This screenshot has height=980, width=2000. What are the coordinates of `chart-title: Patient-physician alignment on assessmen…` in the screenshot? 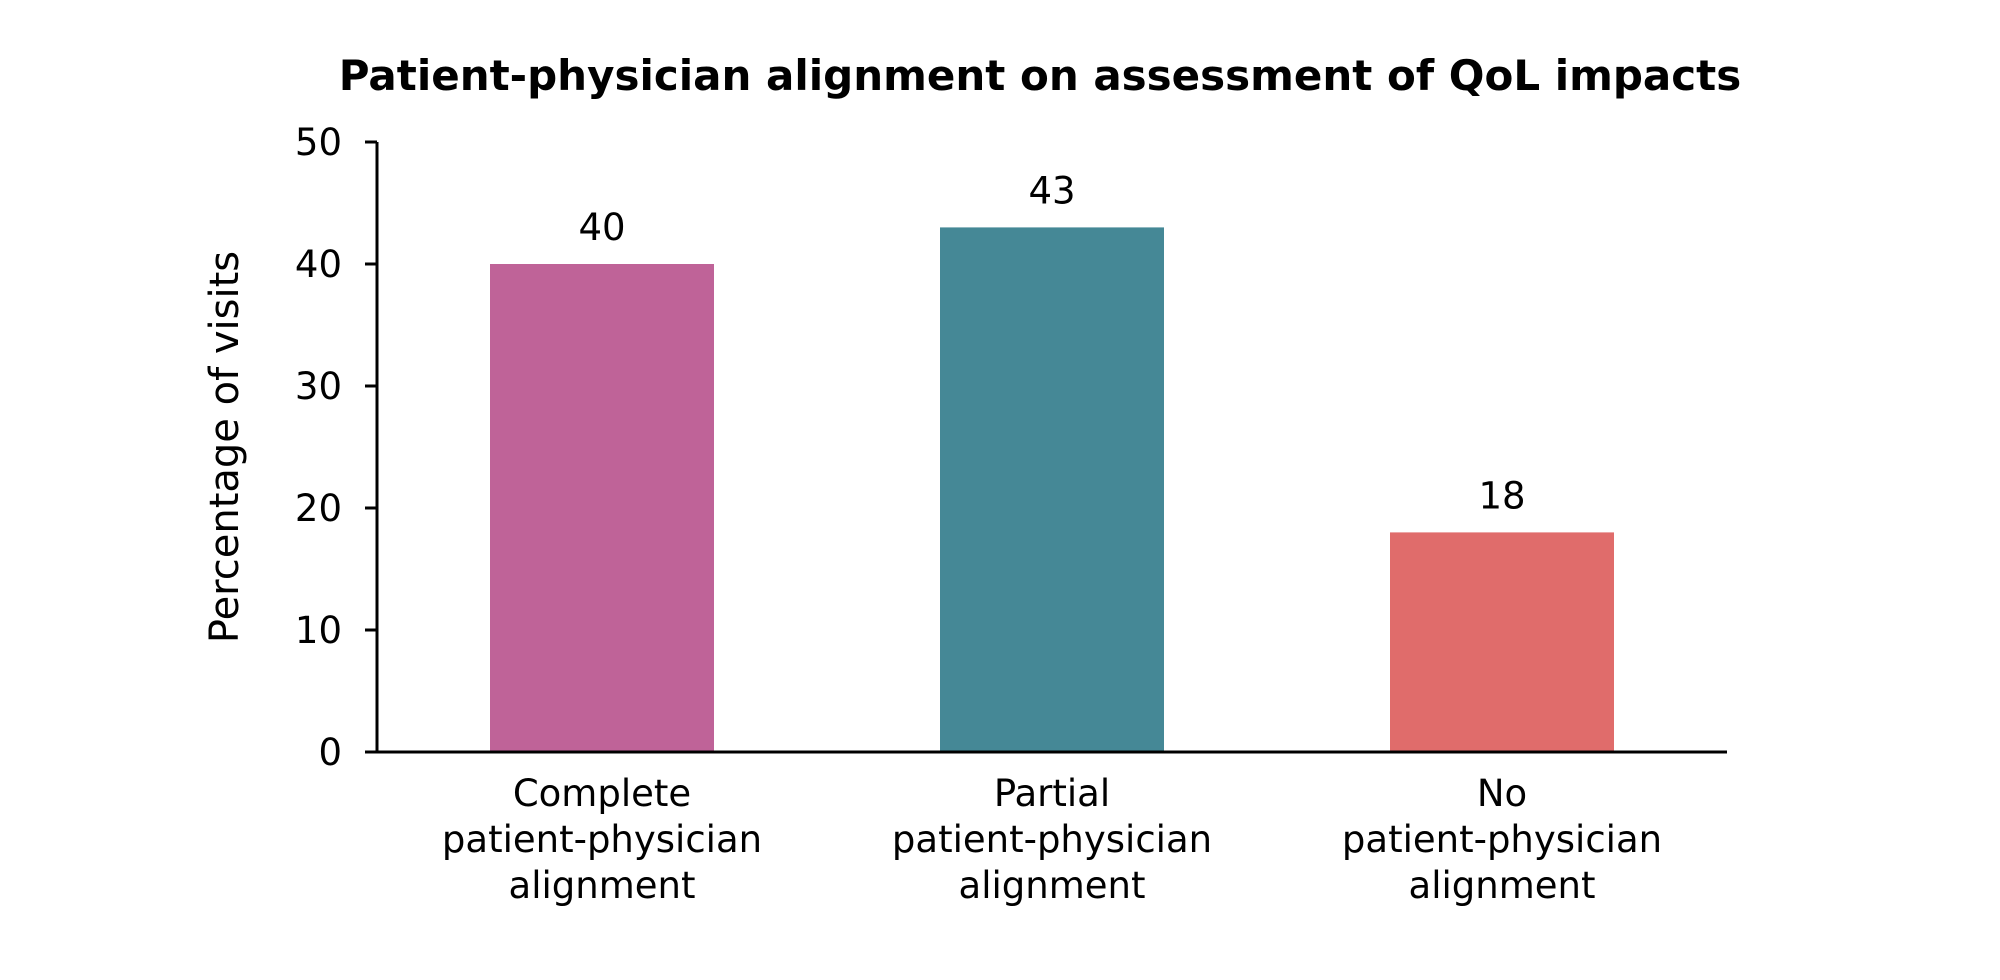 It's located at (1040, 75).